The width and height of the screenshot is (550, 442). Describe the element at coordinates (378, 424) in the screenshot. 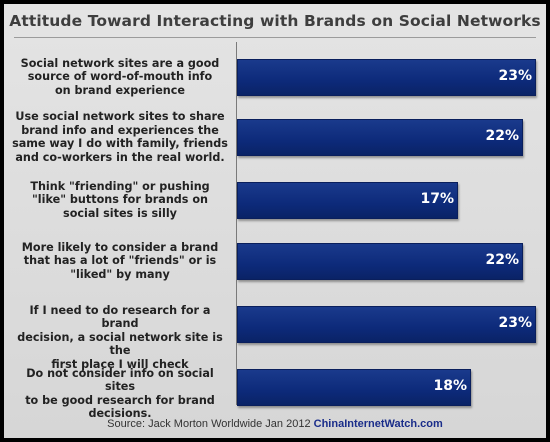

I see `source-site: ChinaInternetWatch.com` at that location.